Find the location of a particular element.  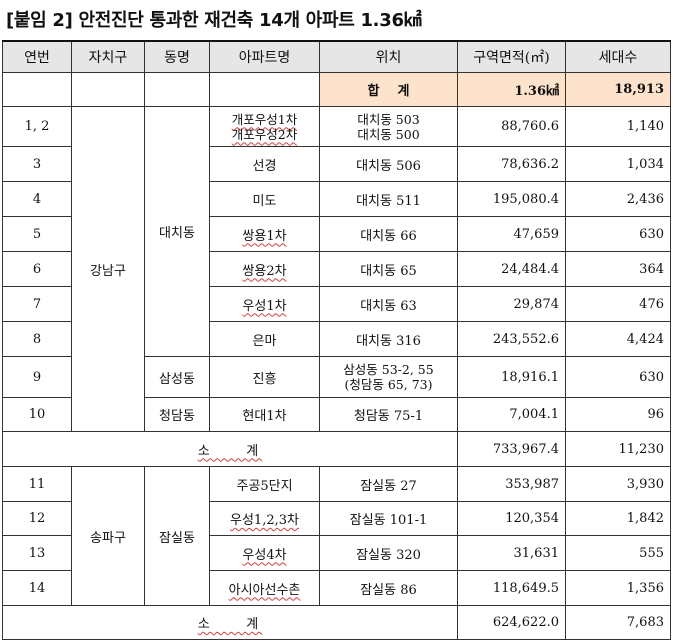

apartment-name: 아시아선수촌 is located at coordinates (264, 590).